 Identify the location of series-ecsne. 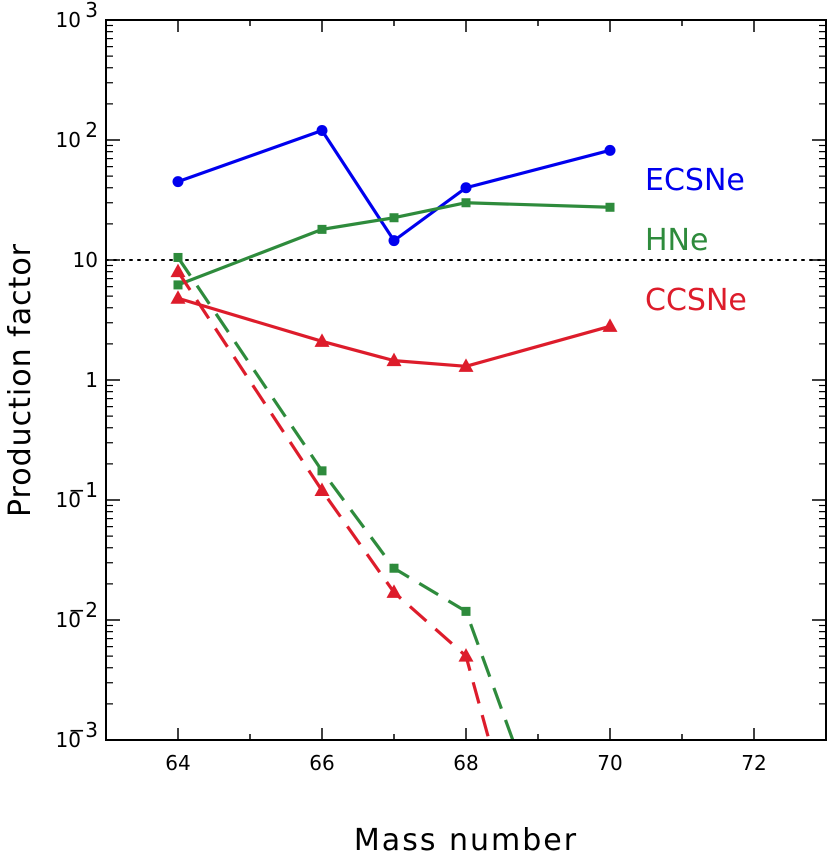
(394, 185).